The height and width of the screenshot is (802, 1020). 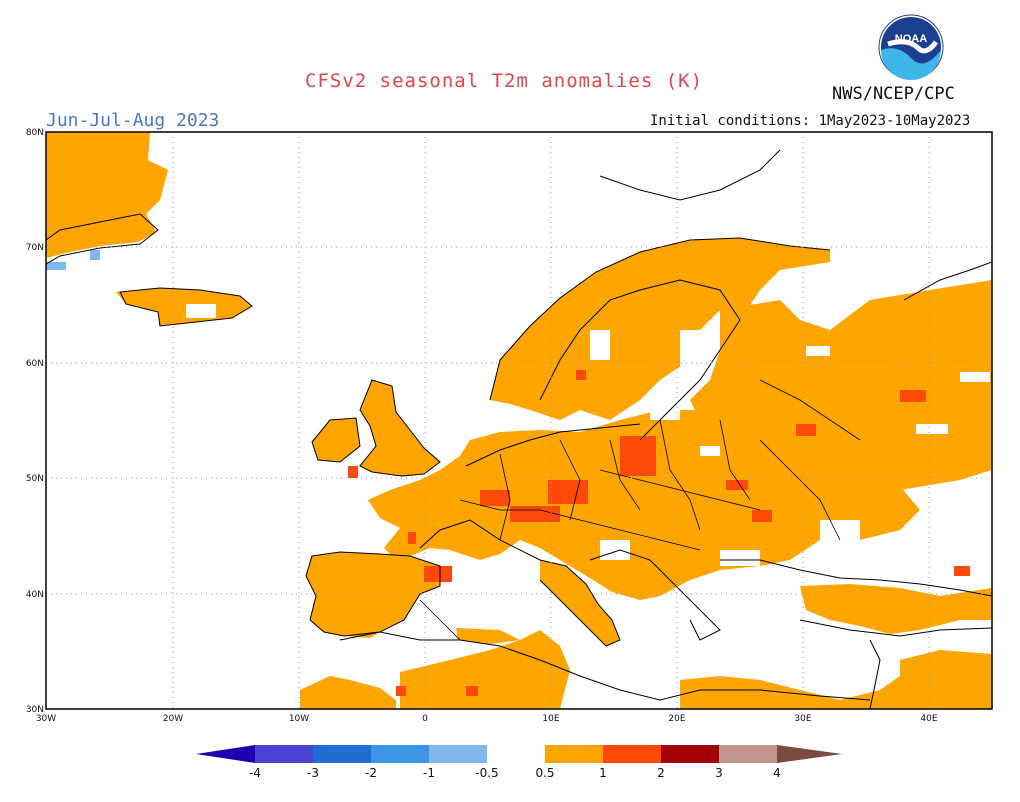 I want to click on lat-tick-30: 30N, so click(x=35, y=710).